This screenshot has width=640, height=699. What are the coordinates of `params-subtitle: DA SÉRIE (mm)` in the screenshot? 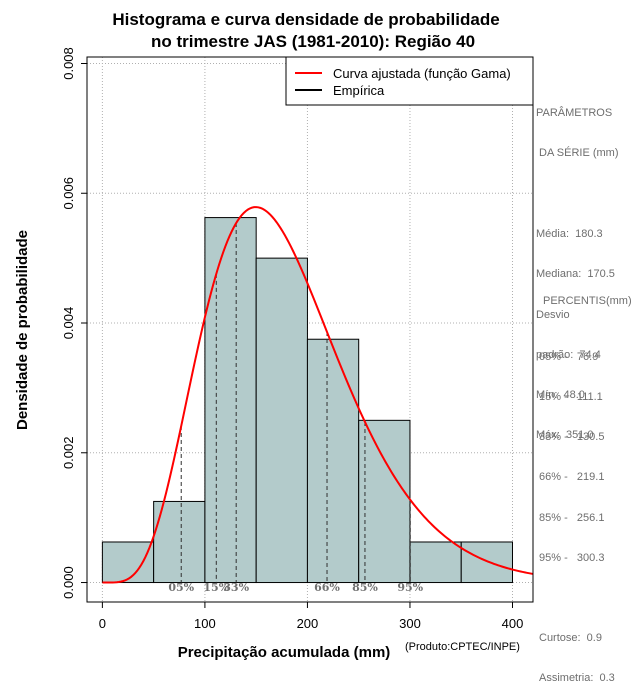 It's located at (577, 153).